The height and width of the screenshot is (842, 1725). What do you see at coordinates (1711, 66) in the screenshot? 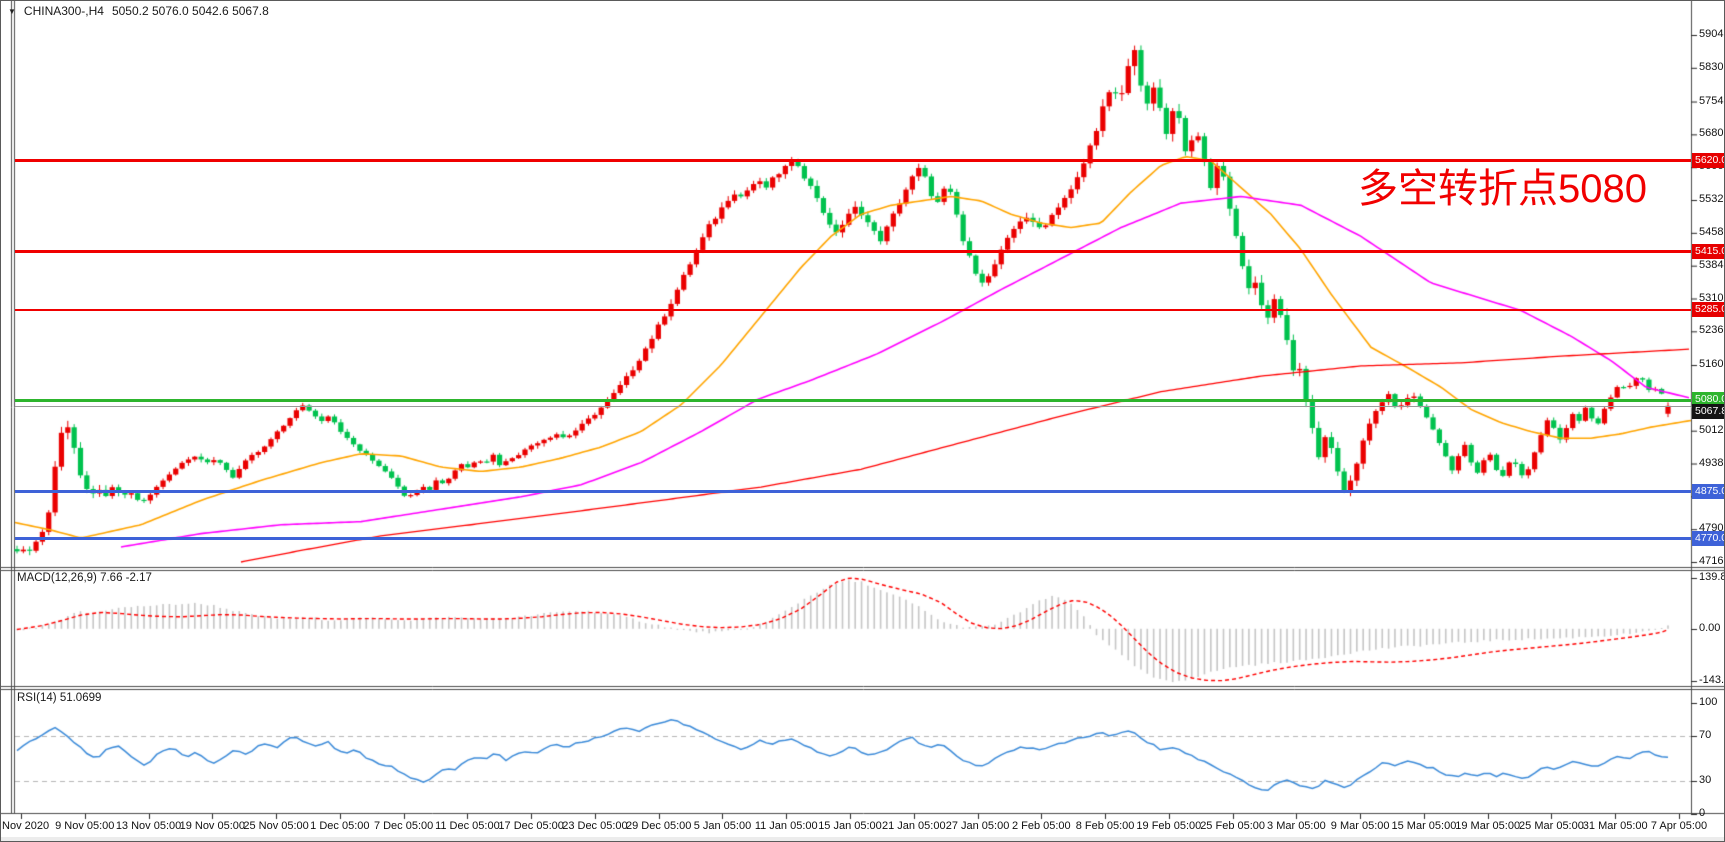
I see `price-axis-label: 5830.0` at bounding box center [1711, 66].